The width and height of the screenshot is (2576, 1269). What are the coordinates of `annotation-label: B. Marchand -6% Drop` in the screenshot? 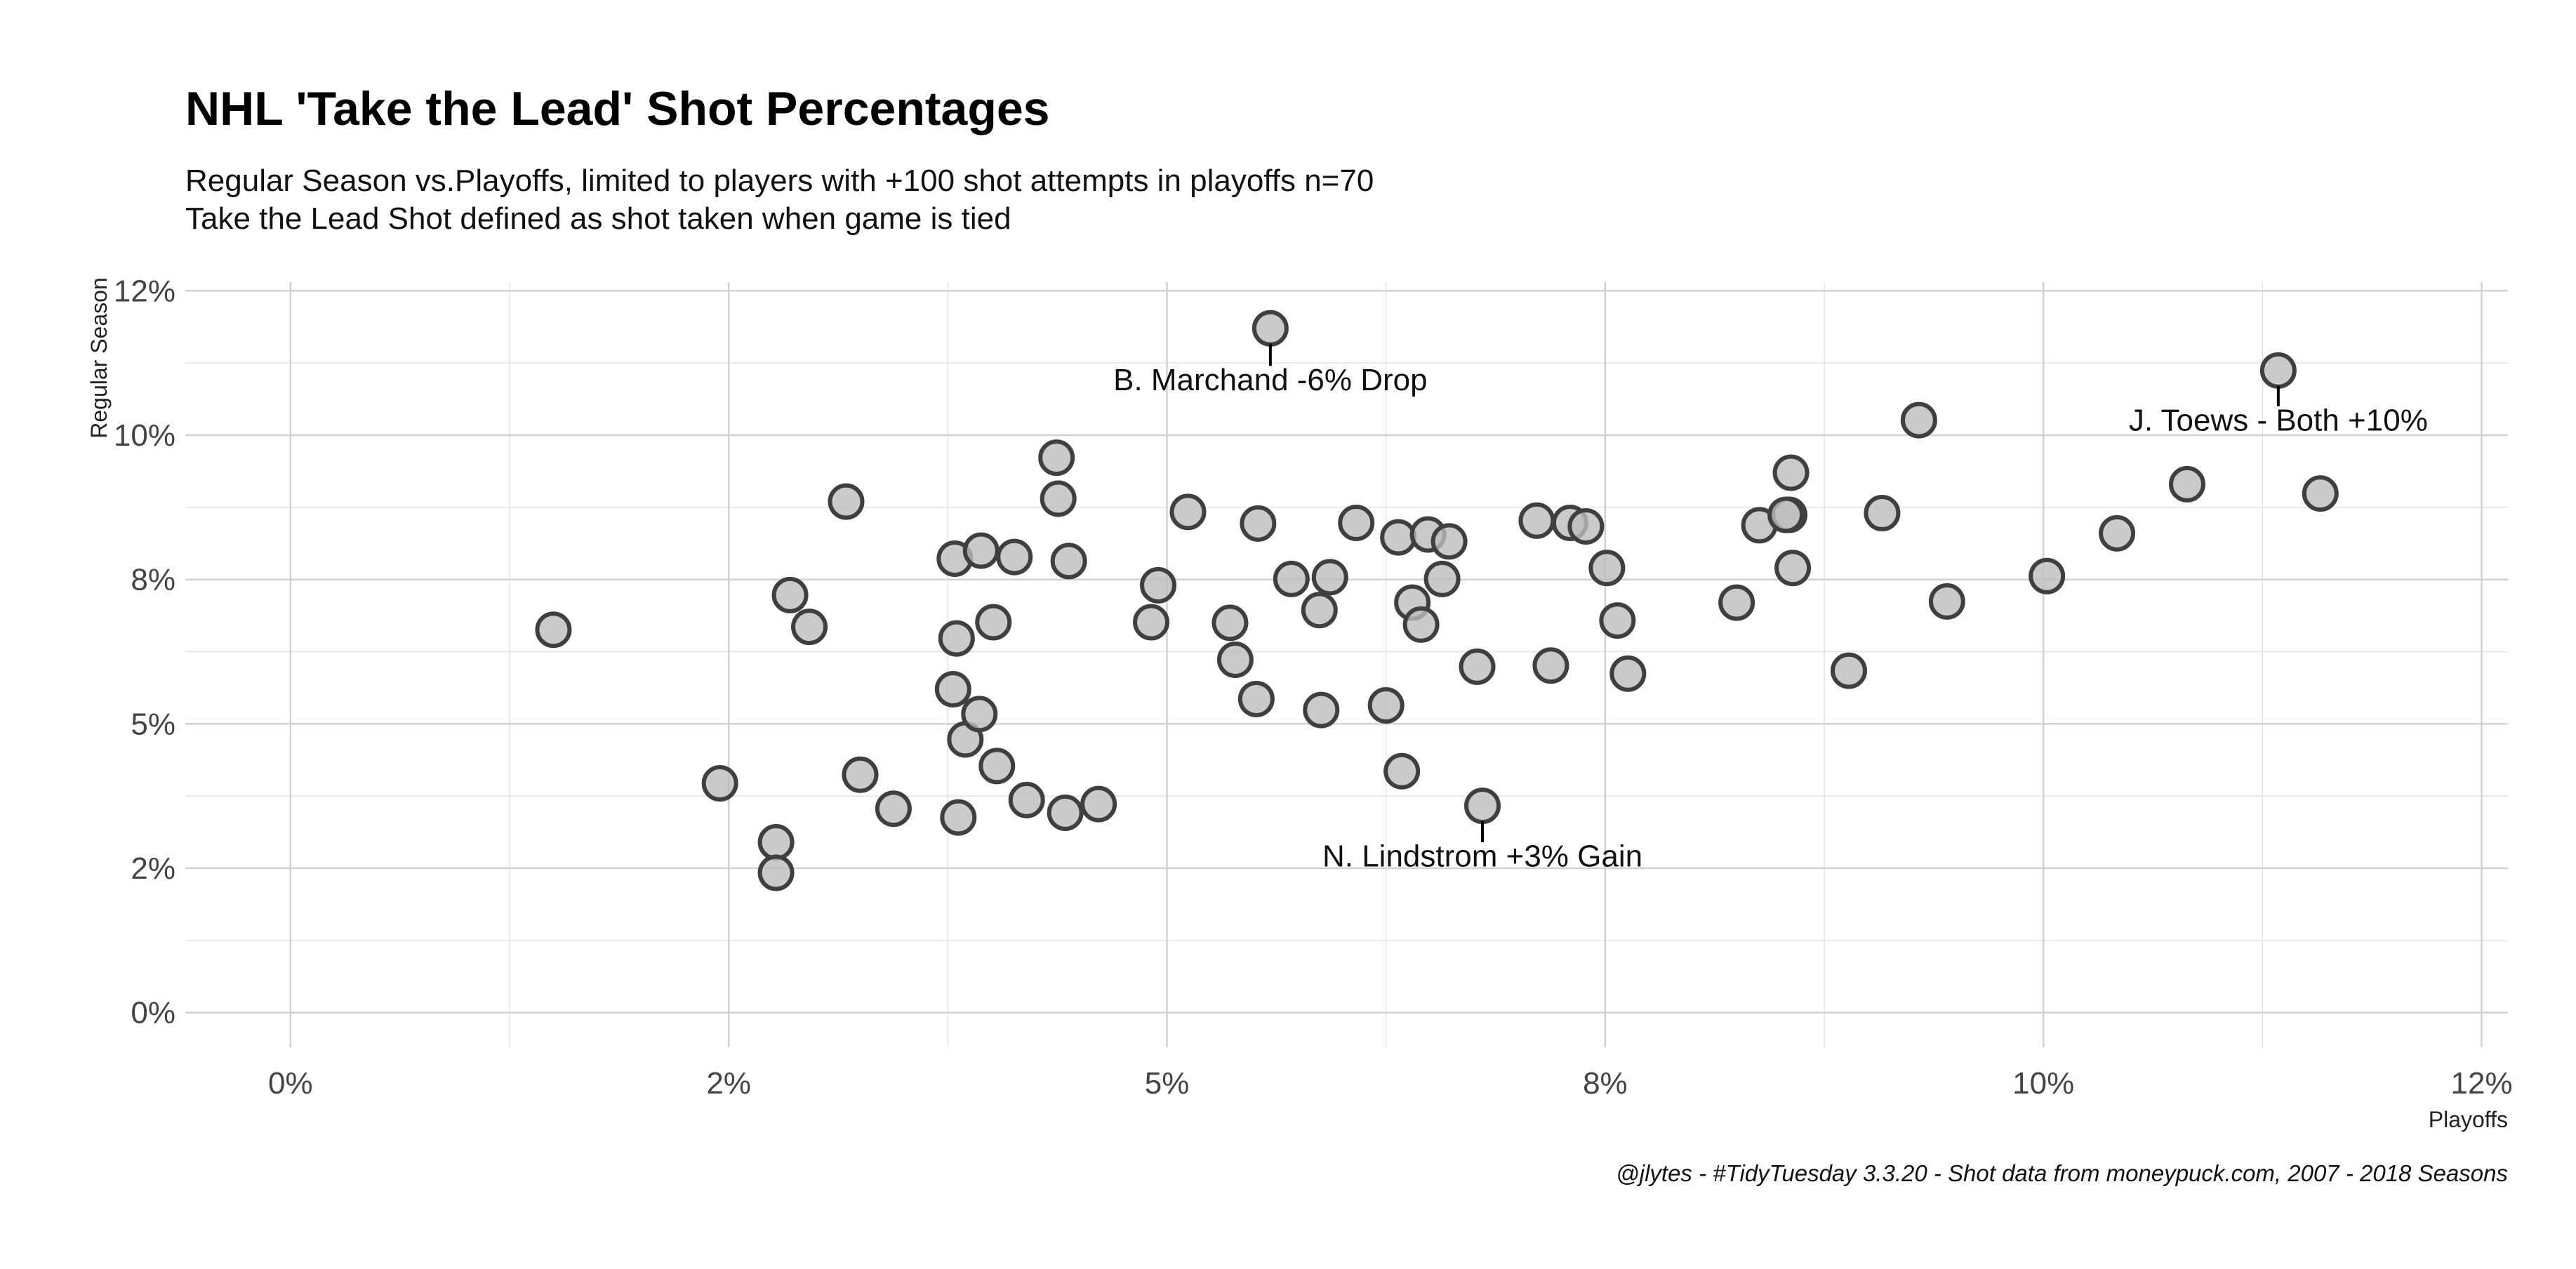 It's located at (1270, 380).